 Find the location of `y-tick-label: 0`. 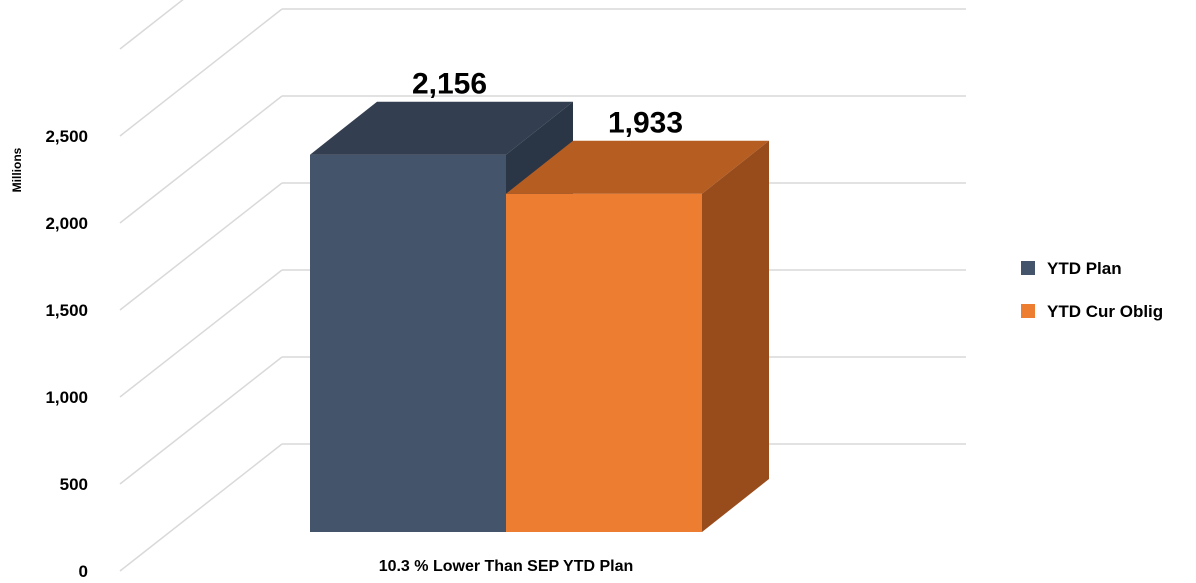

y-tick-label: 0 is located at coordinates (83, 571).